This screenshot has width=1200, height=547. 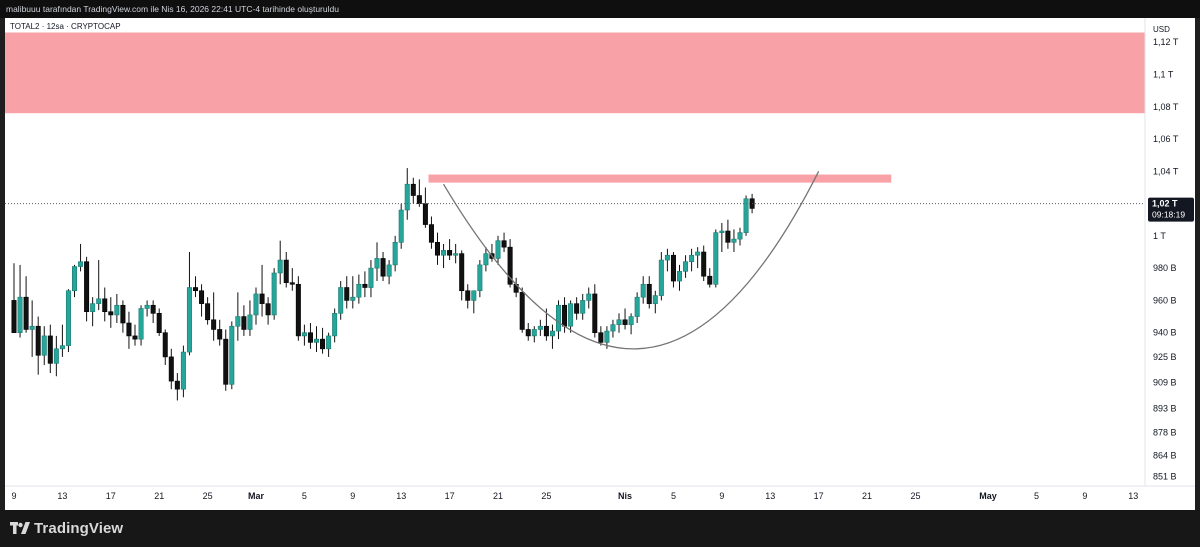 What do you see at coordinates (915, 496) in the screenshot?
I see `time-tick-label: 25` at bounding box center [915, 496].